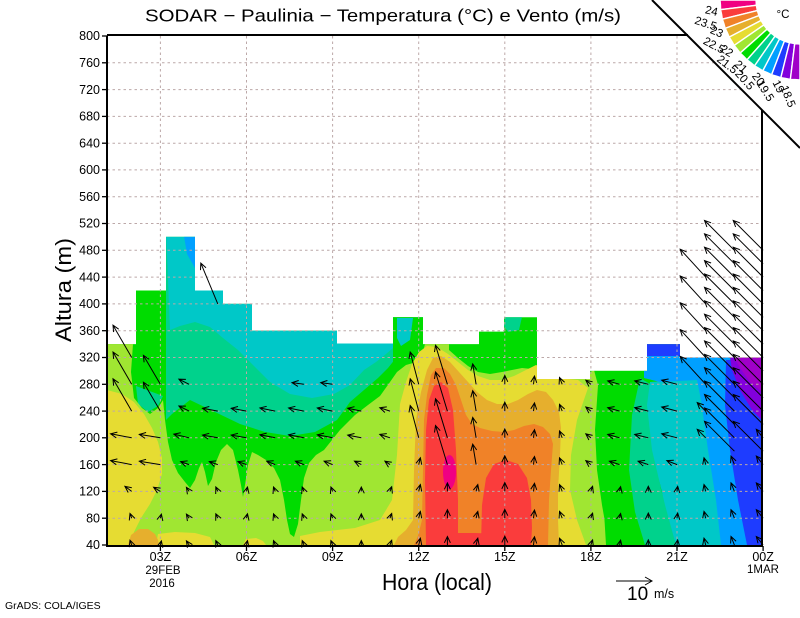 The image size is (800, 618). Describe the element at coordinates (89, 385) in the screenshot. I see `svg-text: 280` at that location.